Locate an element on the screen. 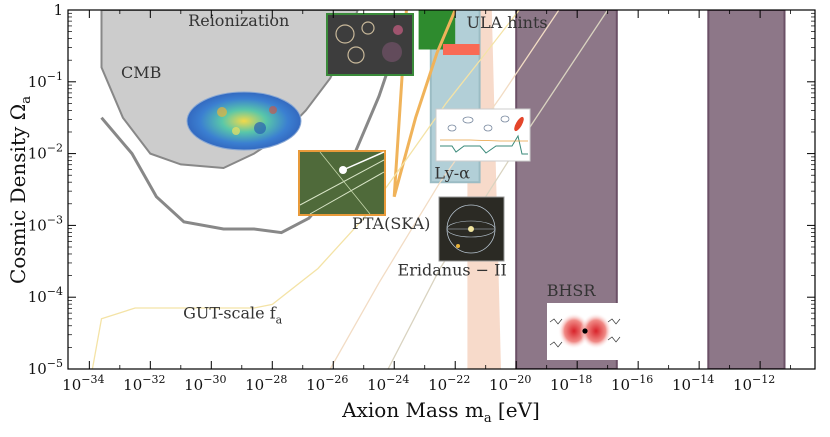 This screenshot has width=830, height=437. x-tick-label: 10−28 is located at coordinates (266, 383).